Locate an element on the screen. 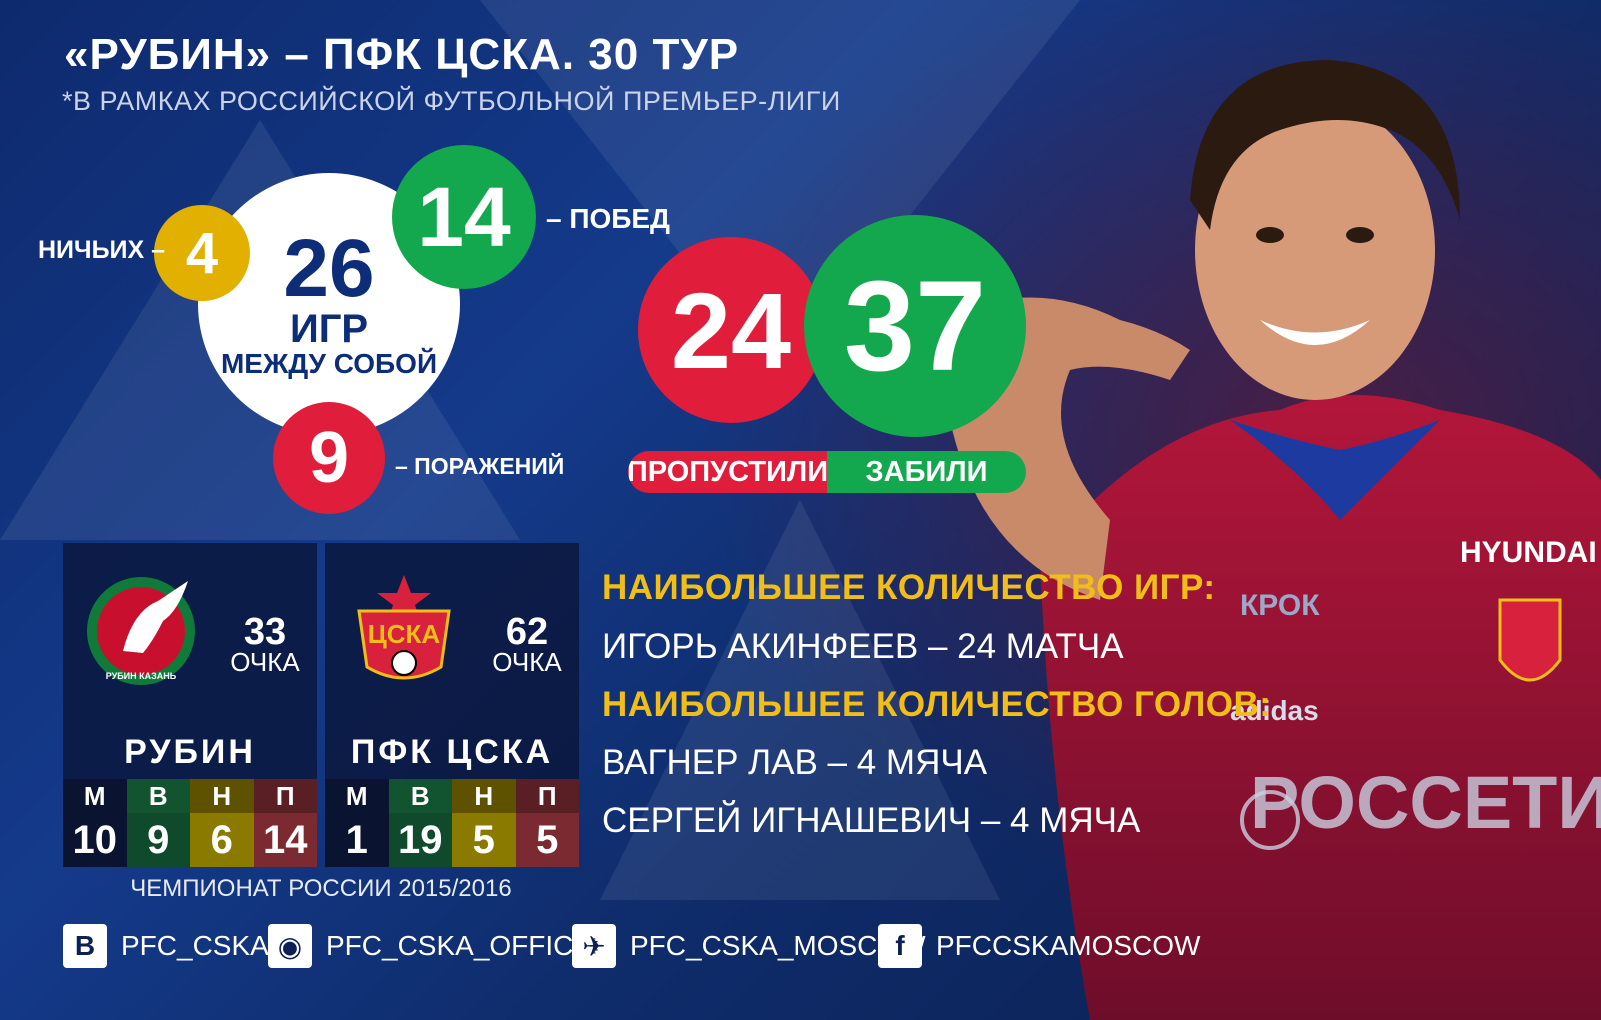 The image size is (1601, 1020). scored-count: 37 is located at coordinates (915, 326).